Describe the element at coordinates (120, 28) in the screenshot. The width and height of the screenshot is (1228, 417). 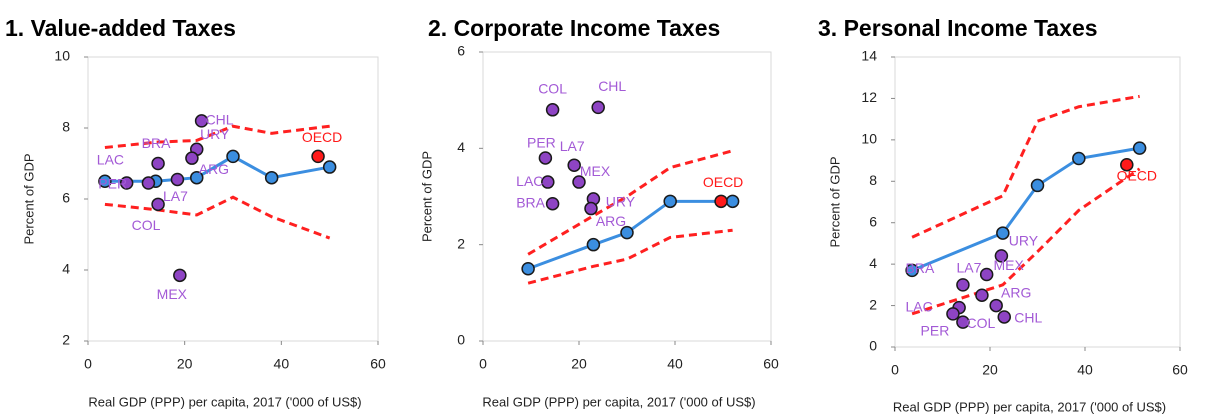
I see `chart-title: 1. Value-added Taxes` at that location.